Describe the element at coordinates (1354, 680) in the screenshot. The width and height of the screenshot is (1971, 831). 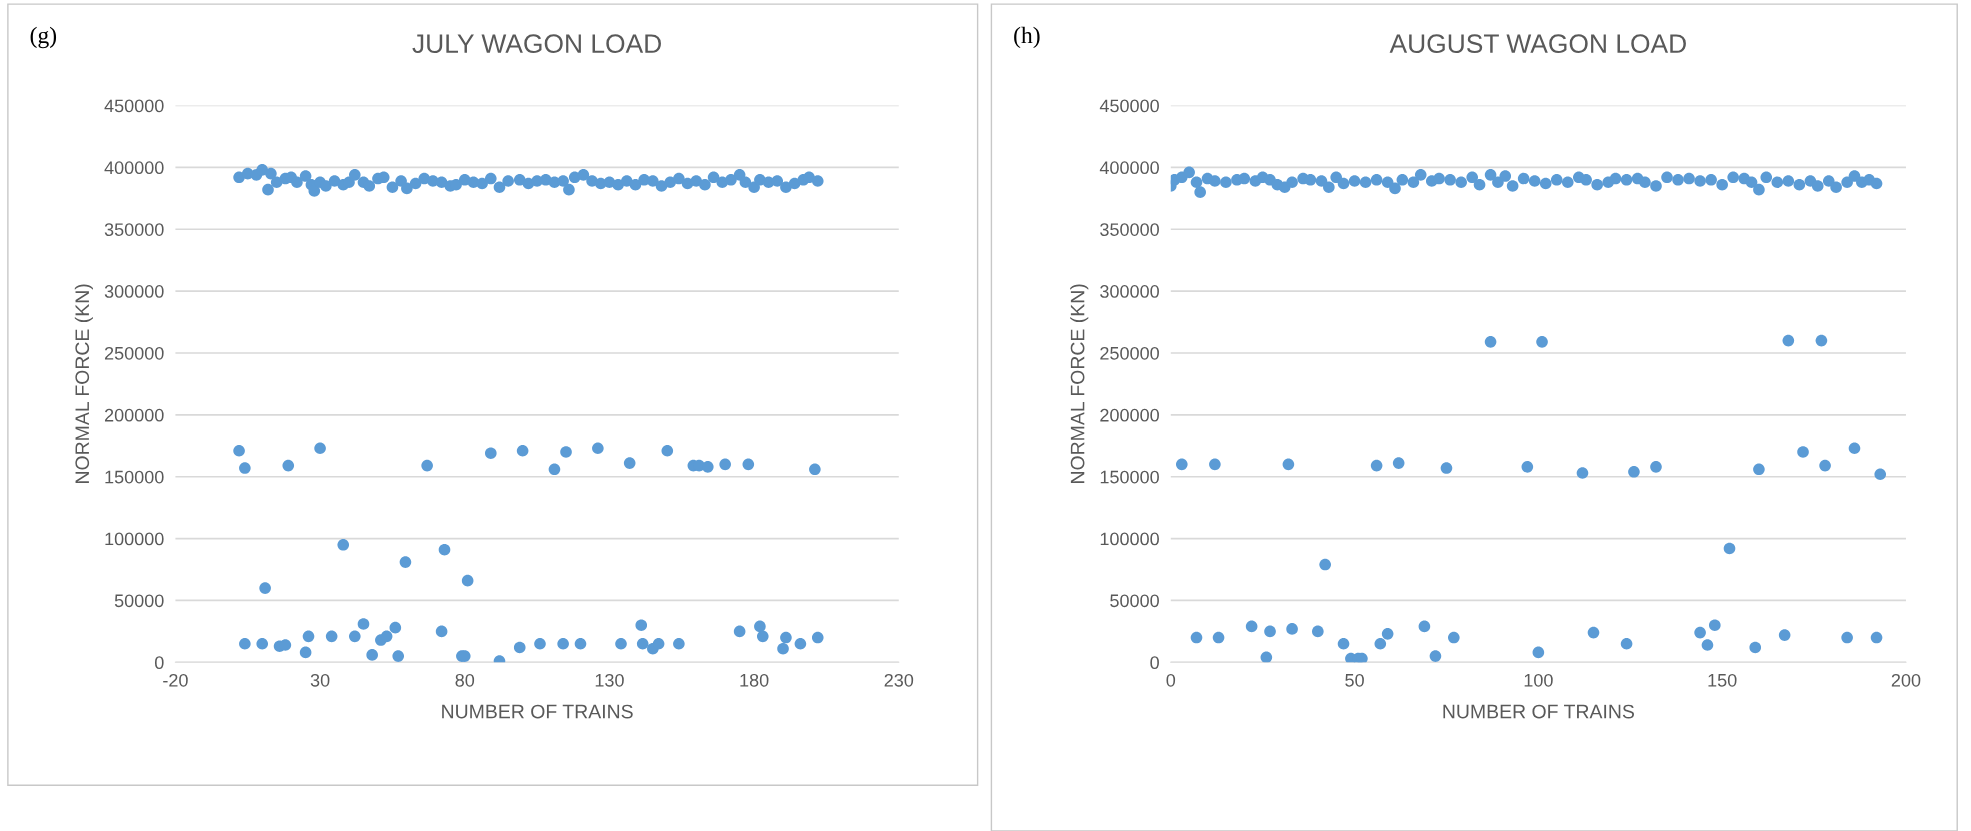
I see `x-tick-label: 50` at that location.